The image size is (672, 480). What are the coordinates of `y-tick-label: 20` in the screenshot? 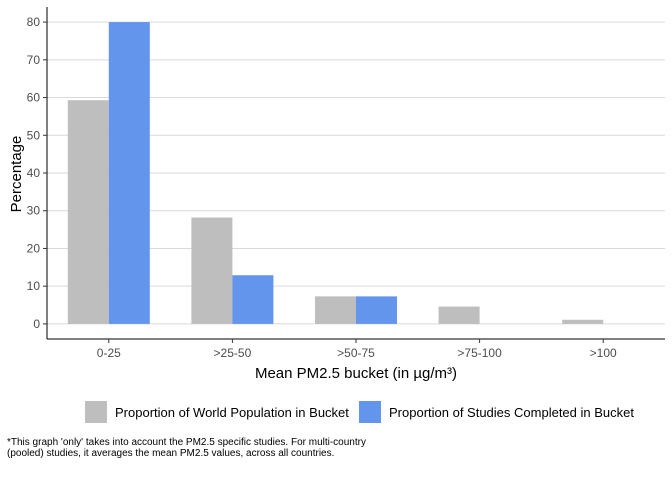 It's located at (34, 248).